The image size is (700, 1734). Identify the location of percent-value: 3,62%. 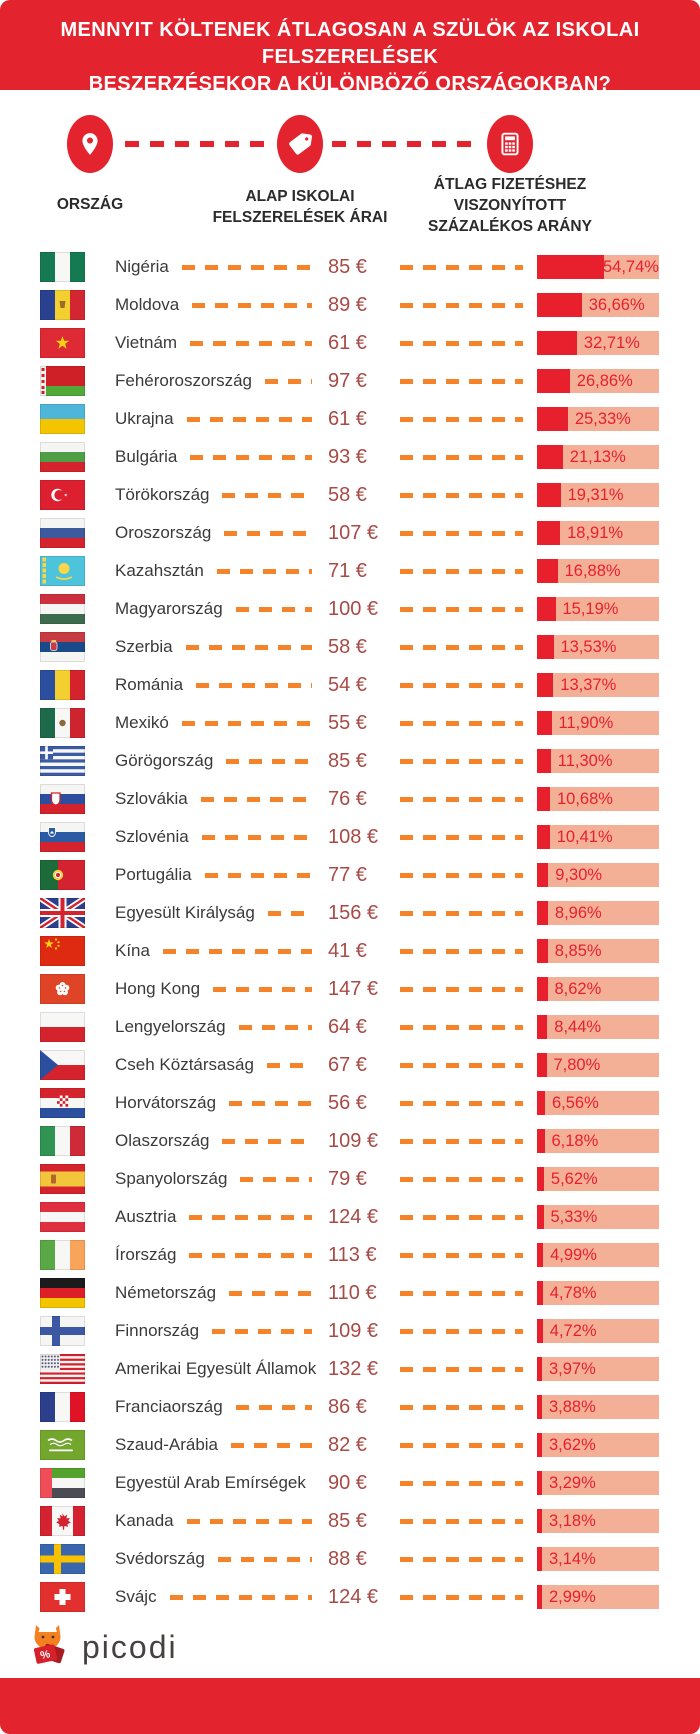
(572, 1445).